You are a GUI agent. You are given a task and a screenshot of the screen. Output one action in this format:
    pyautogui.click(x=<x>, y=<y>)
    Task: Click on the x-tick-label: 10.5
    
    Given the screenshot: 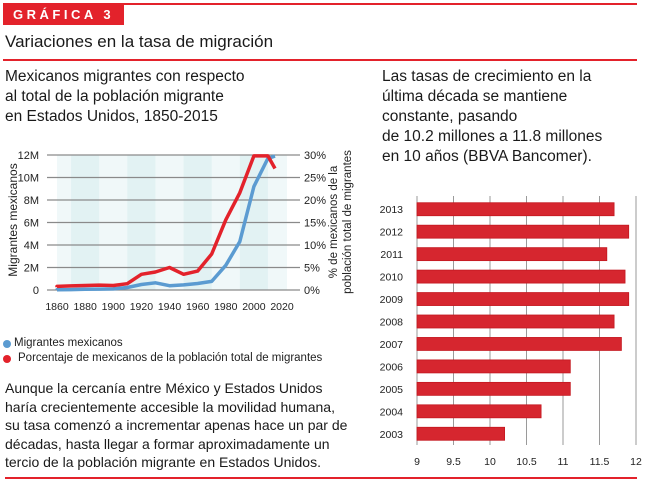 What is the action you would take?
    pyautogui.click(x=526, y=462)
    